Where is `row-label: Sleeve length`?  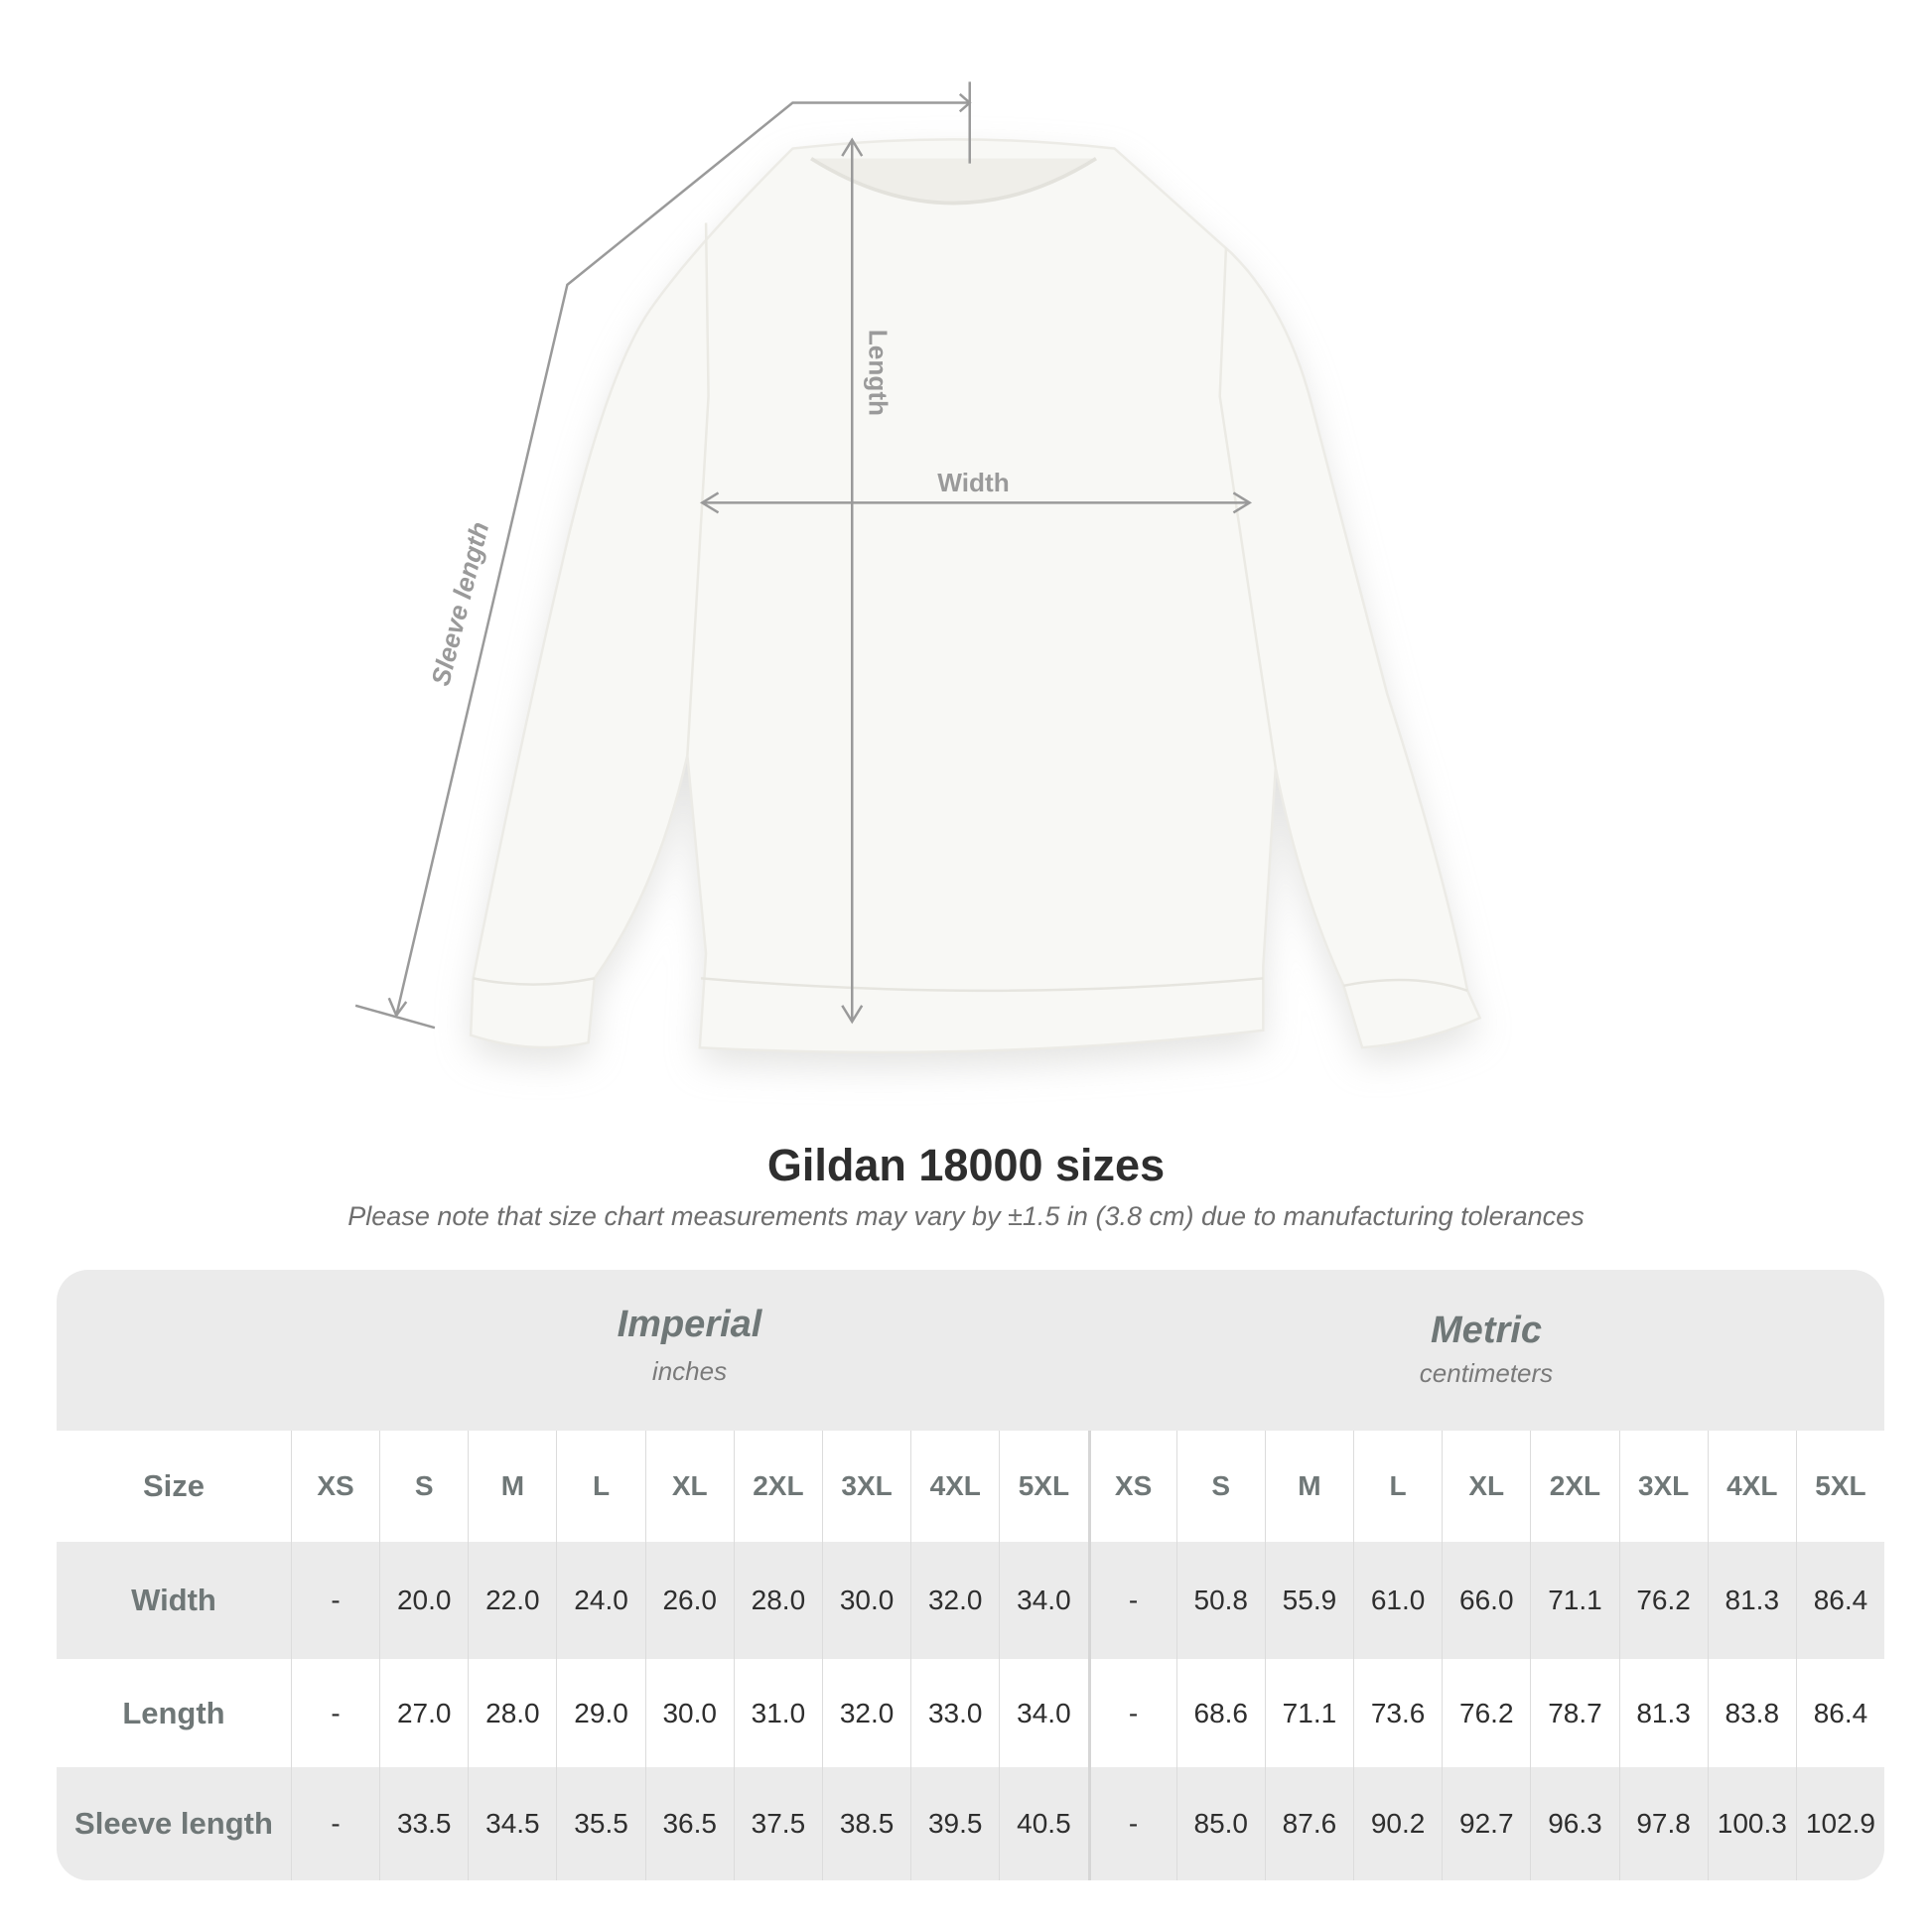 row-label: Sleeve length is located at coordinates (173, 1823).